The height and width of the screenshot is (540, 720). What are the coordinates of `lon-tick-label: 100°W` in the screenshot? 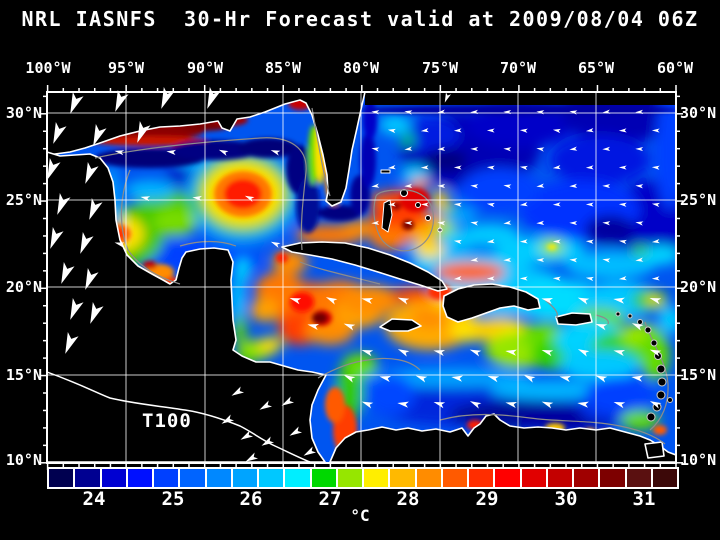 It's located at (48, 68).